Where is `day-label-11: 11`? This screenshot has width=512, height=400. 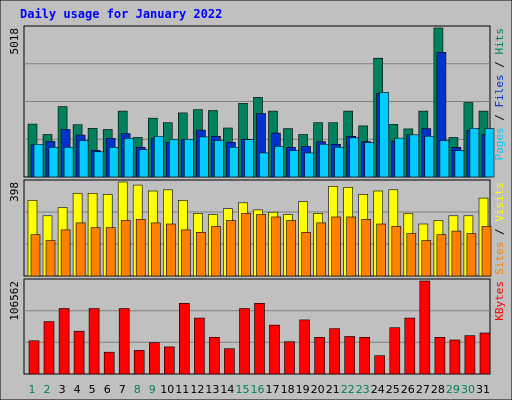
day-label-11: 11 is located at coordinates (182, 389).